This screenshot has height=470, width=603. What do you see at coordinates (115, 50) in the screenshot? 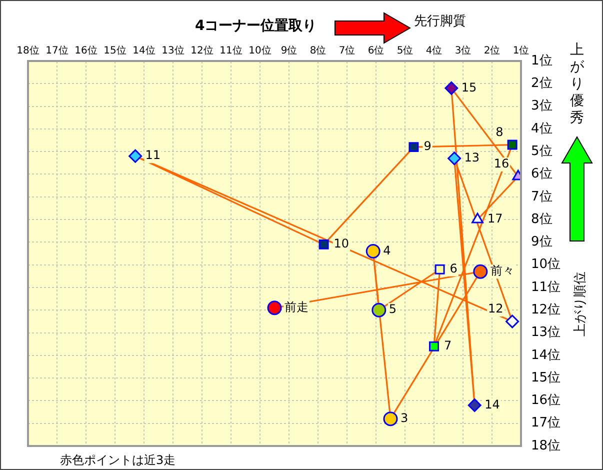
I see `x-tick-label: 15位` at bounding box center [115, 50].